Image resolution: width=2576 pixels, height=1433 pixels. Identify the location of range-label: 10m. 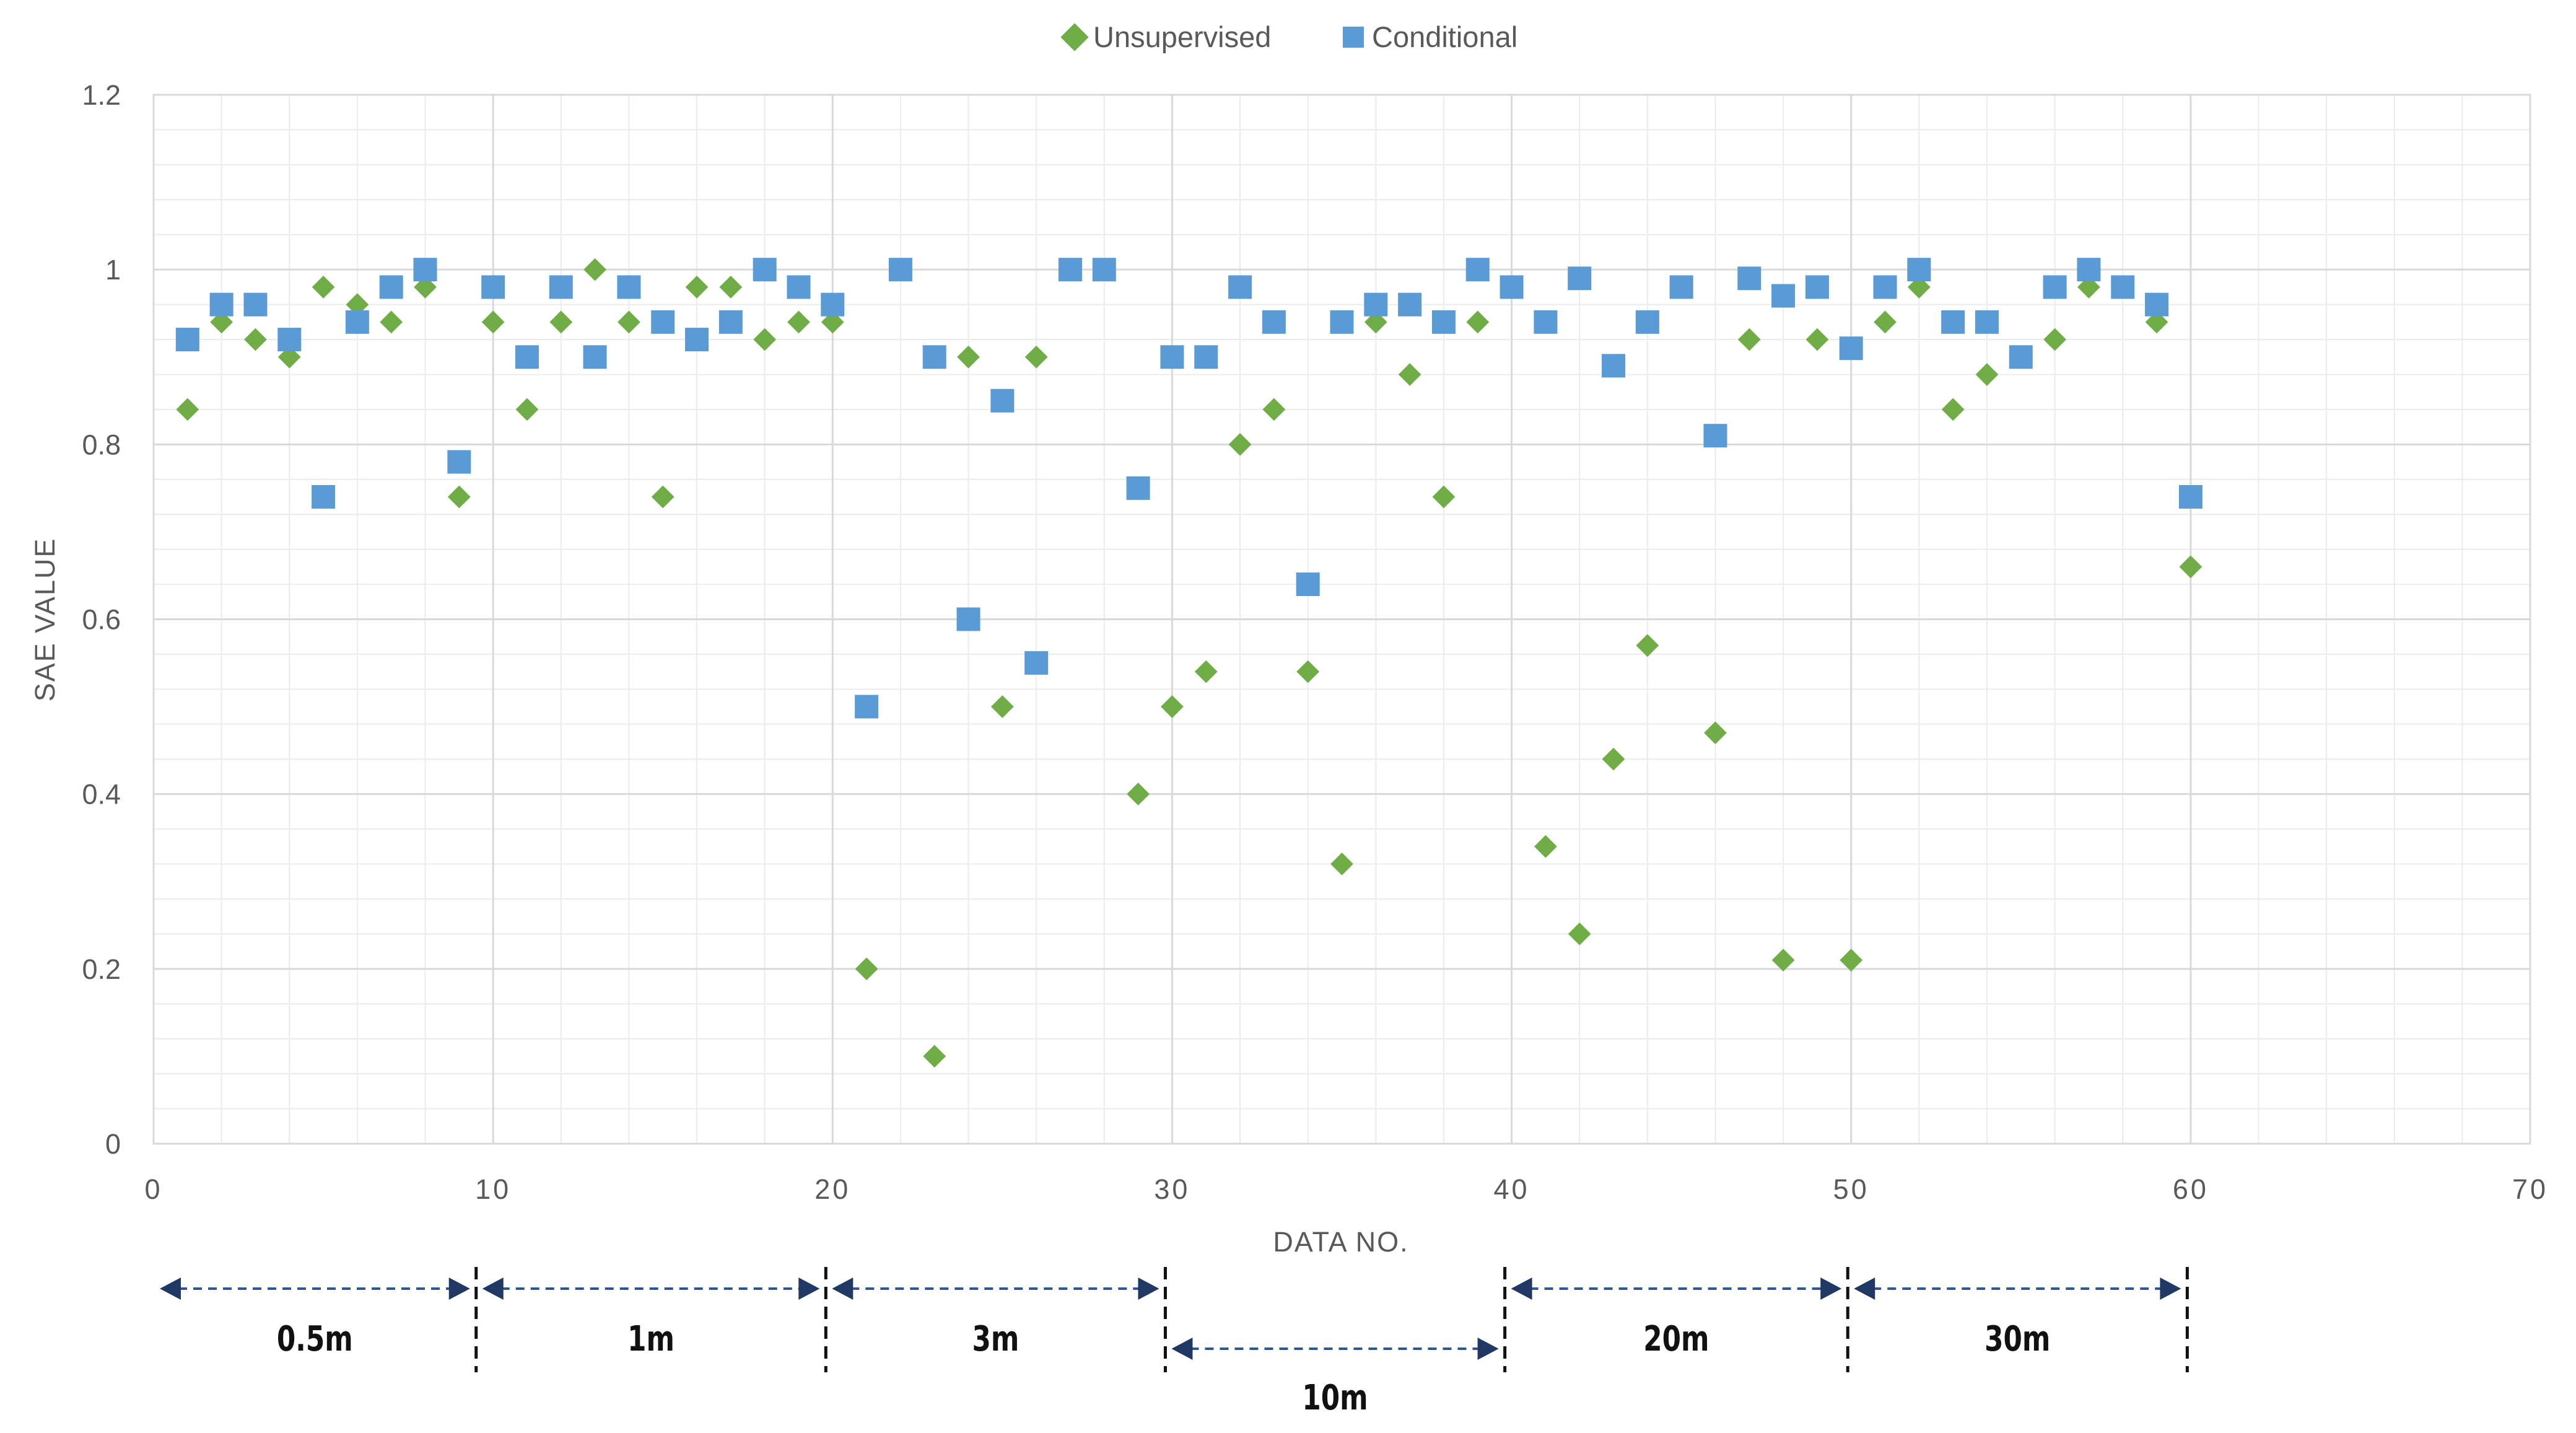
(1335, 1397).